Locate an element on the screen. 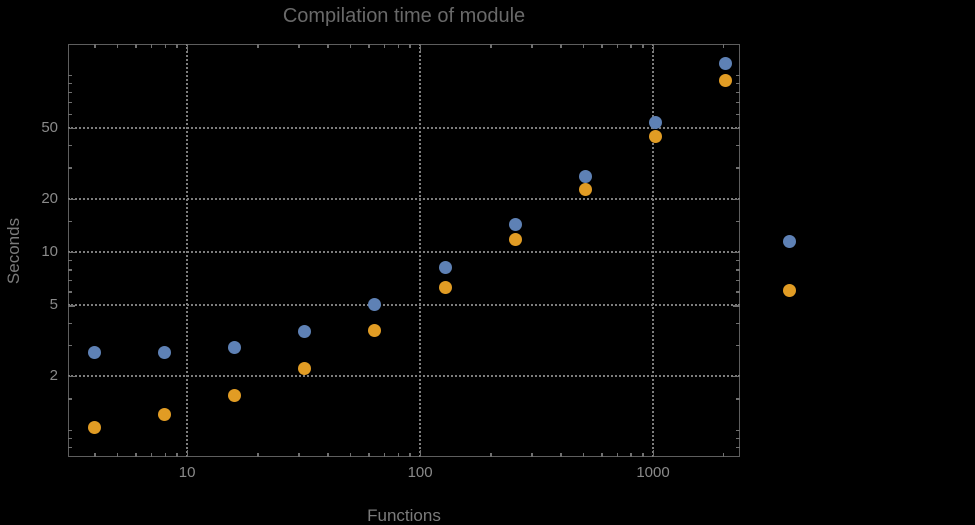 This screenshot has width=975, height=525. y-tick-label: 2 is located at coordinates (53, 376).